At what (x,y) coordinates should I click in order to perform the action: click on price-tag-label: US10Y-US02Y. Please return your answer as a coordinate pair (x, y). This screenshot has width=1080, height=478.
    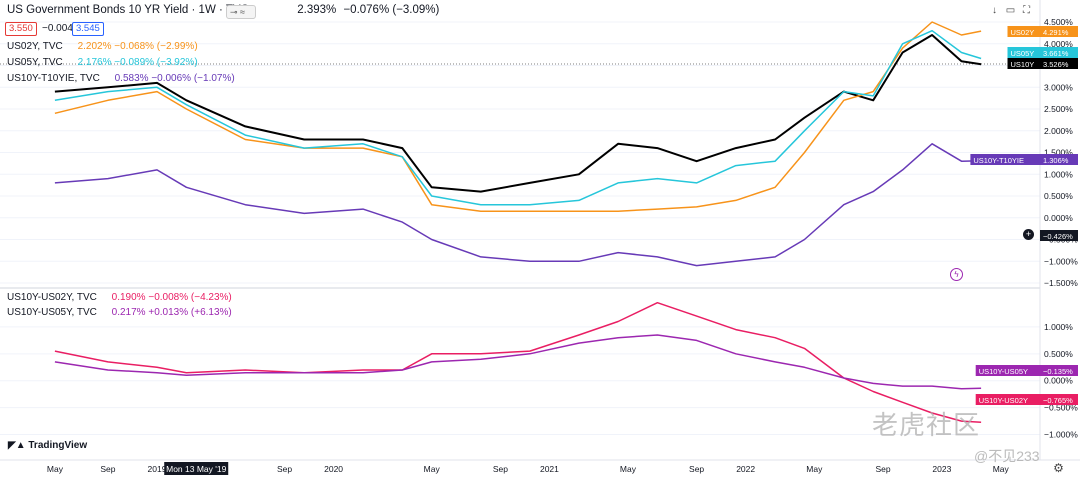
    Looking at the image, I should click on (1003, 400).